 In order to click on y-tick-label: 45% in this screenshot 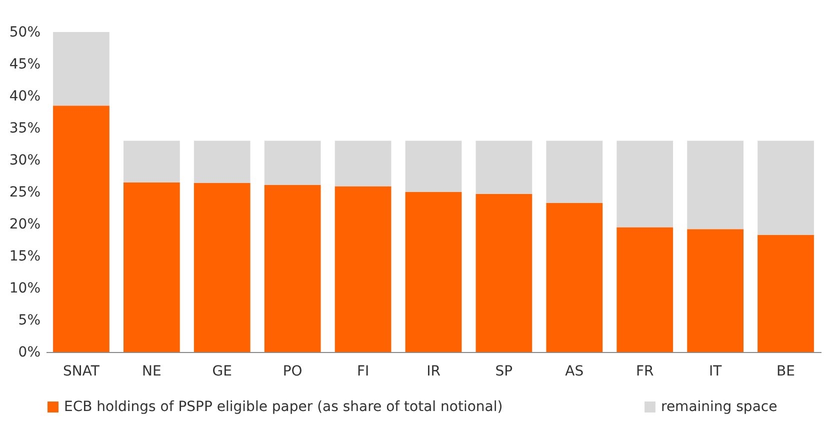, I will do `click(24, 64)`.